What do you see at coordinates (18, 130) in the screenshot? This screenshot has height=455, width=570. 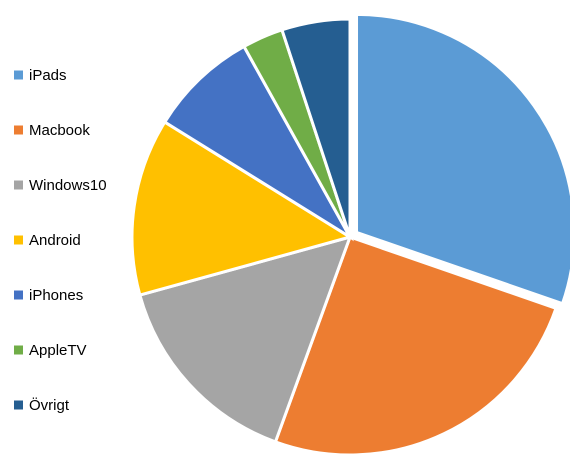 I see `legend-swatch-macbook` at bounding box center [18, 130].